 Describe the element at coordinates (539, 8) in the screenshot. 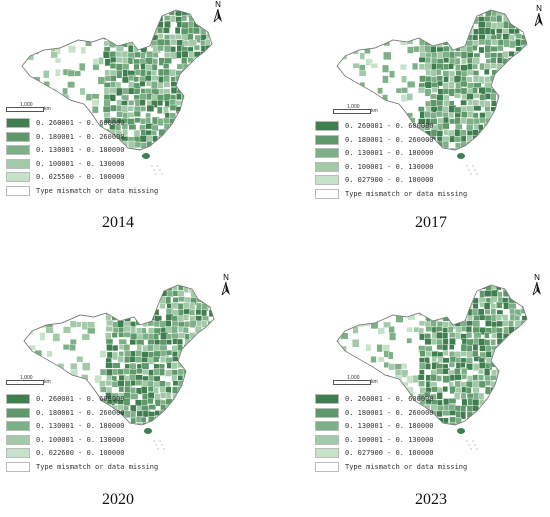

I see `svg-text: N` at that location.